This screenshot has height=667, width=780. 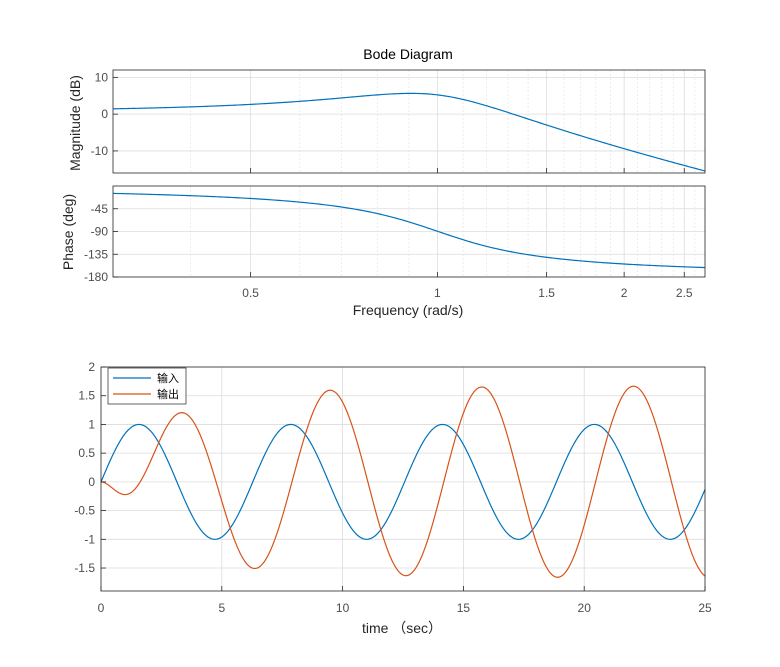 What do you see at coordinates (100, 232) in the screenshot?
I see `phase-ytick-label: -90` at bounding box center [100, 232].